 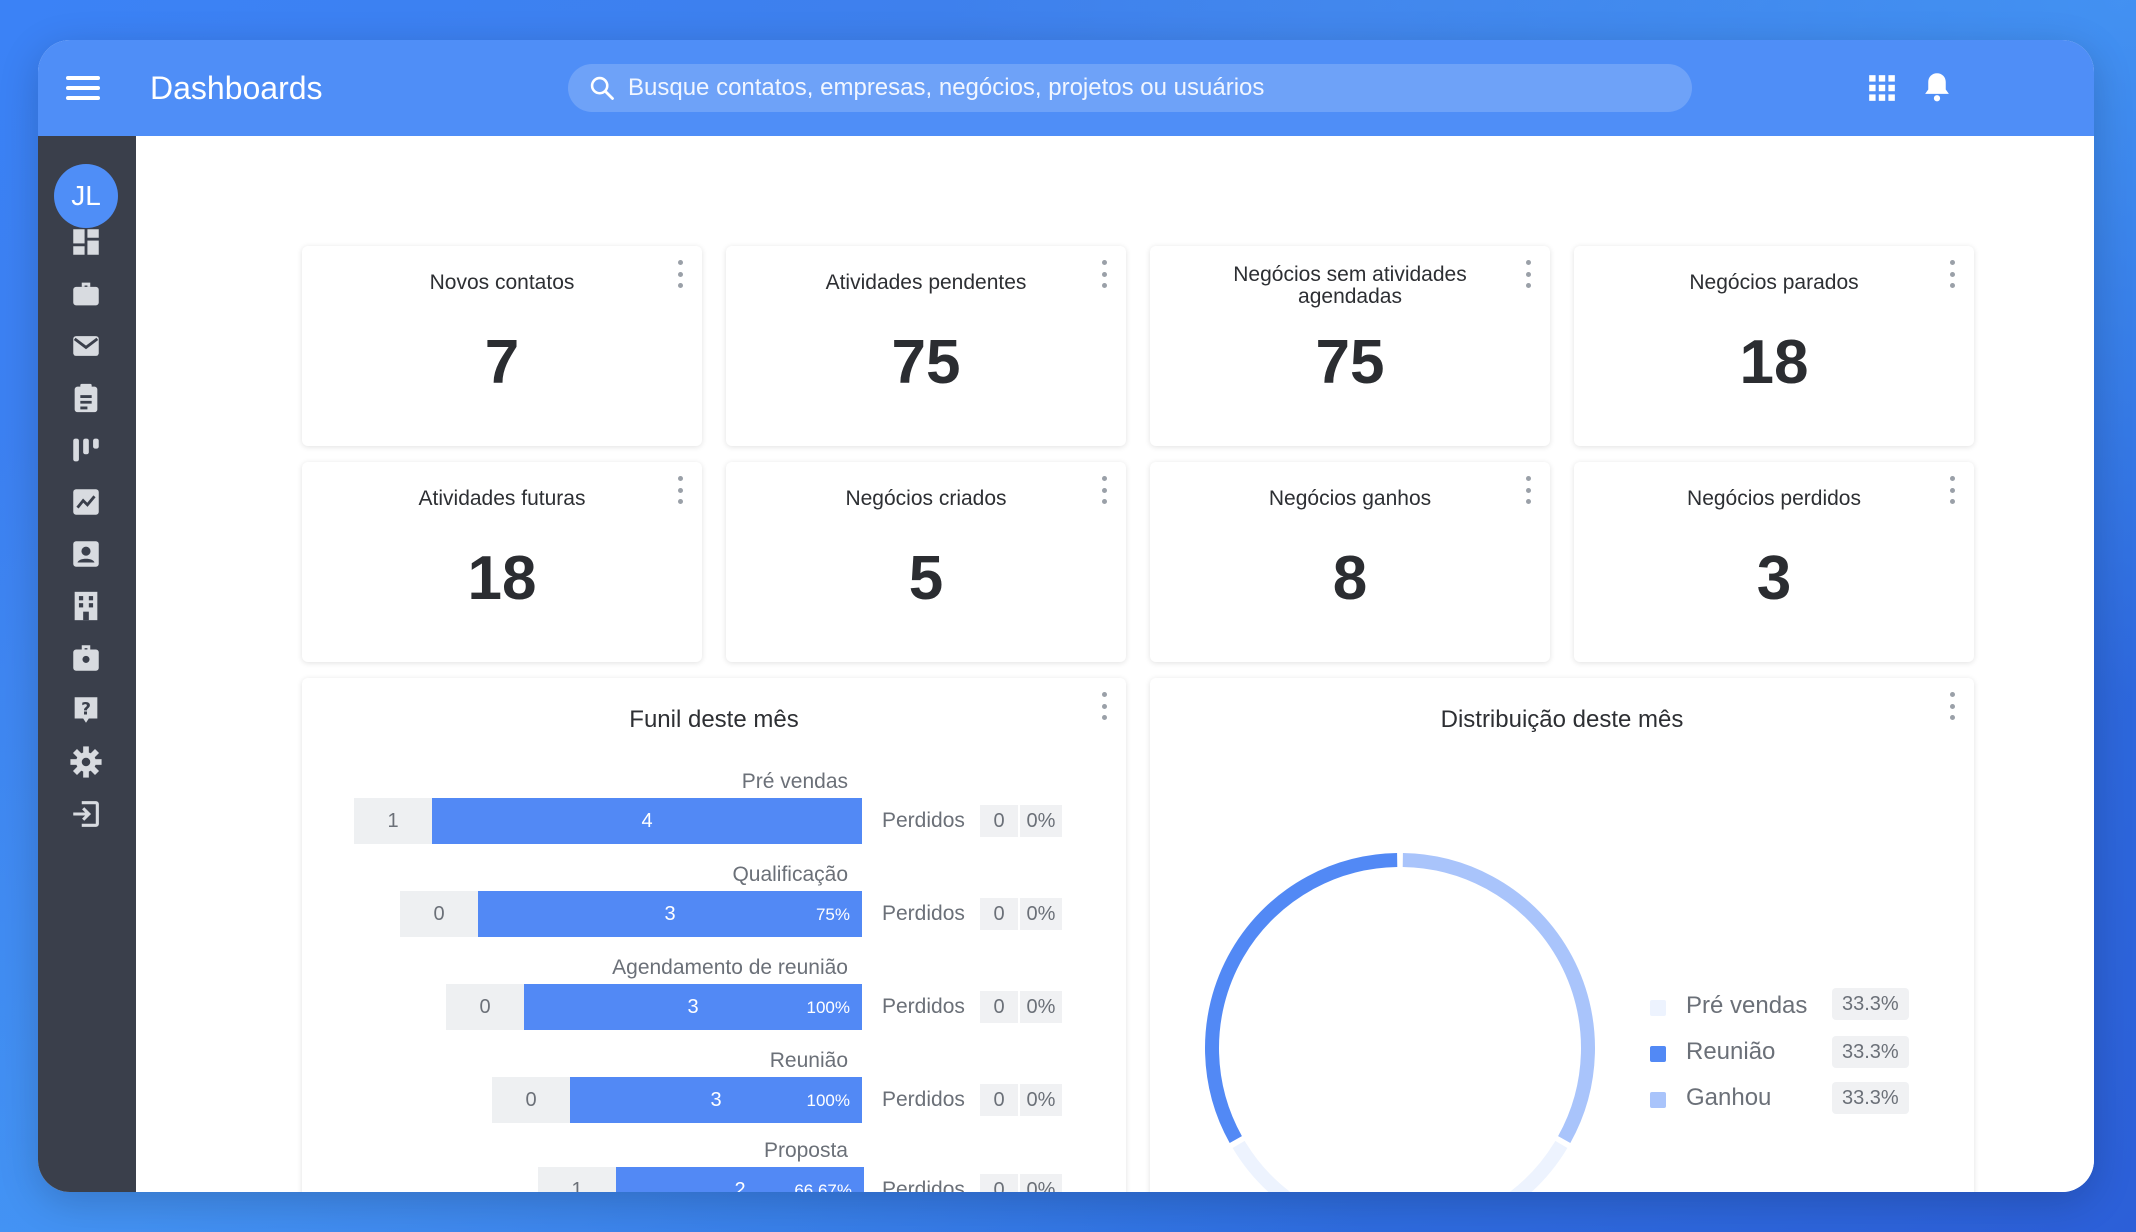 What do you see at coordinates (602, 88) in the screenshot?
I see `search-icon` at bounding box center [602, 88].